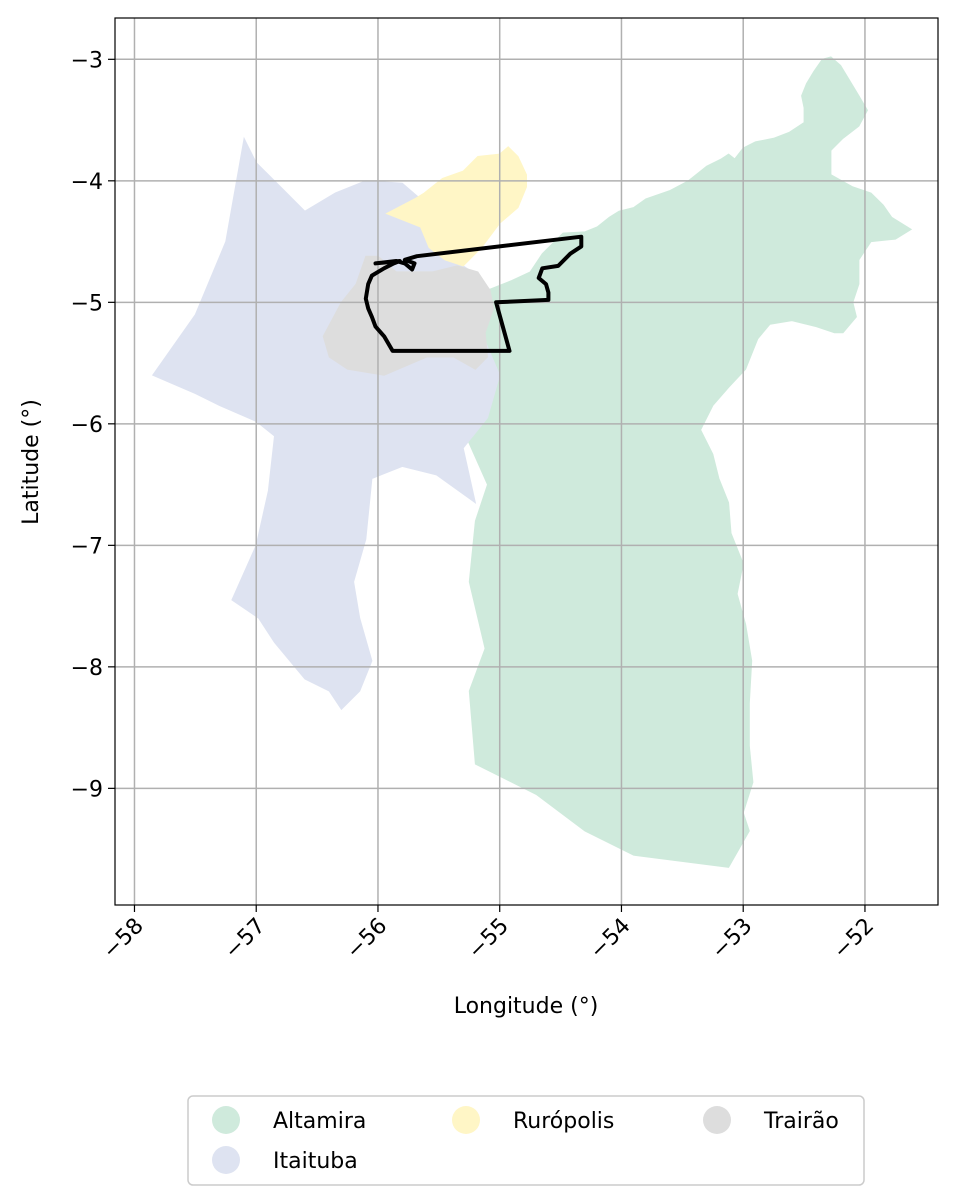 This screenshot has width=957, height=1204. I want to click on legend-marker-itaituba, so click(226, 1160).